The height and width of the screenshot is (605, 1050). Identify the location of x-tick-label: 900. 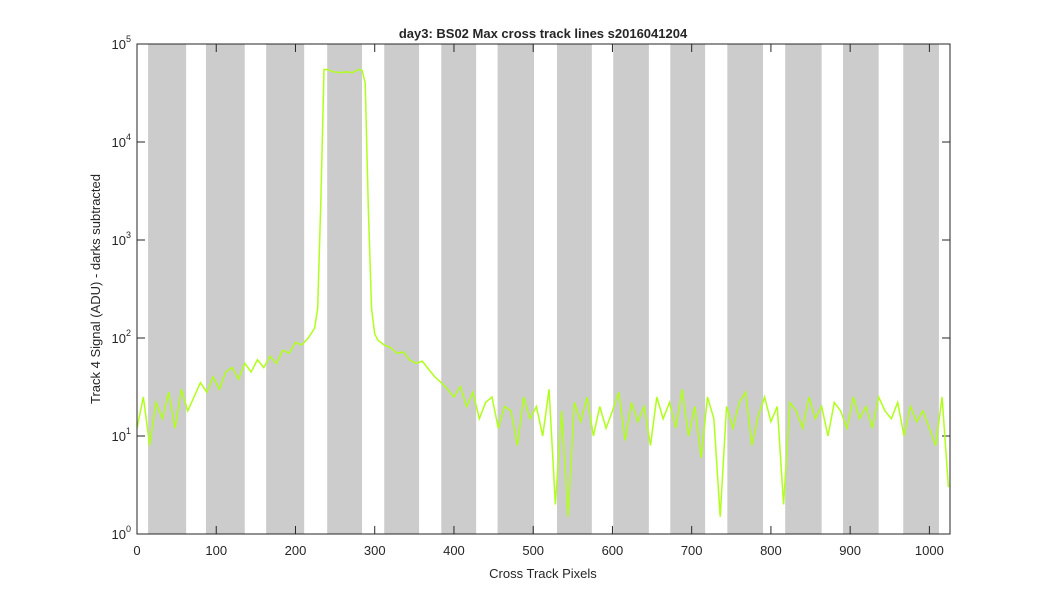
(850, 550).